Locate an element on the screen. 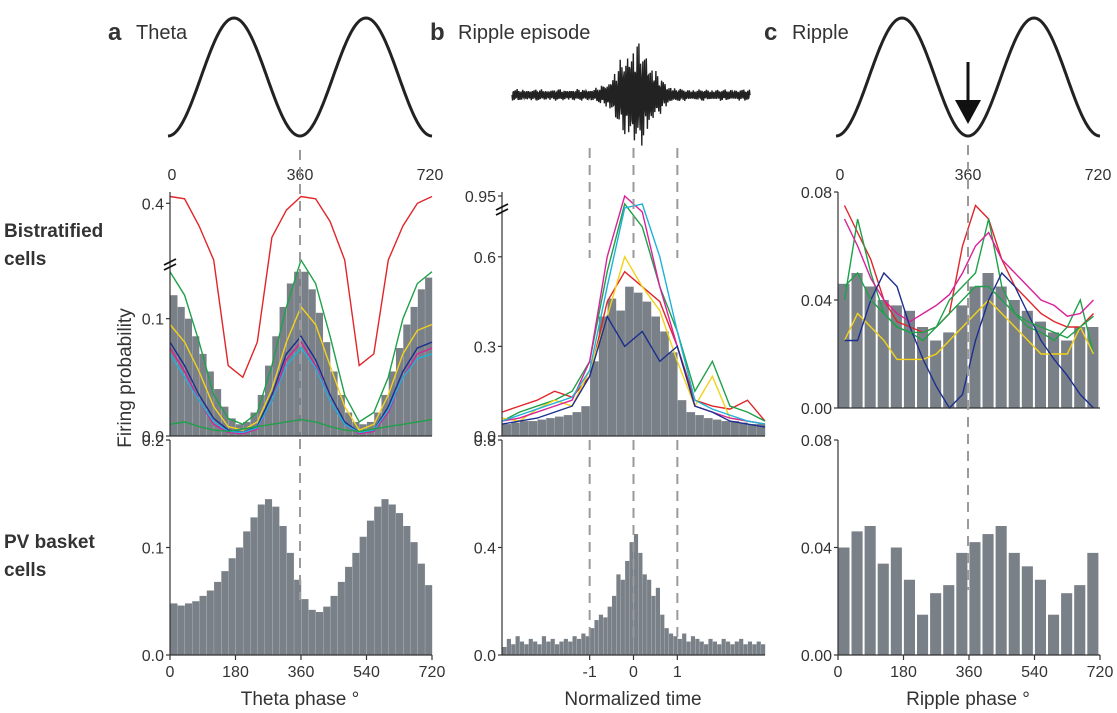  x-axis-label-normalized-time: Normalized time is located at coordinates (632, 699).